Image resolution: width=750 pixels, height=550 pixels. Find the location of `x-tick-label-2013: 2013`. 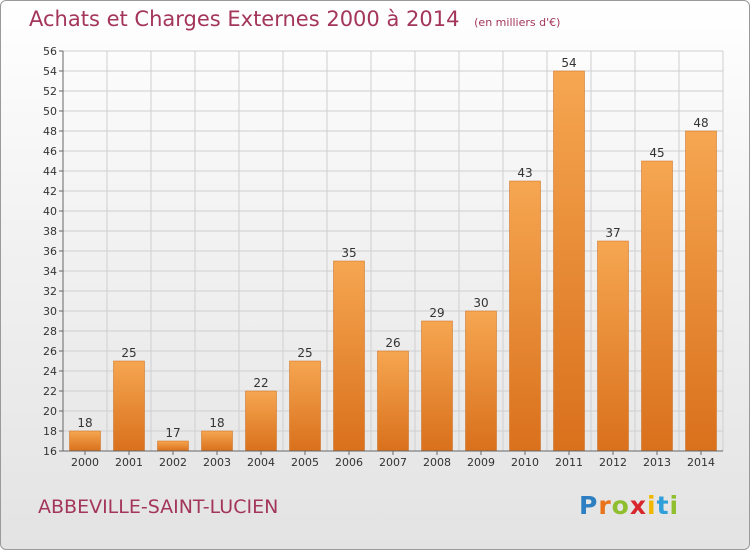

x-tick-label-2013: 2013 is located at coordinates (657, 462).